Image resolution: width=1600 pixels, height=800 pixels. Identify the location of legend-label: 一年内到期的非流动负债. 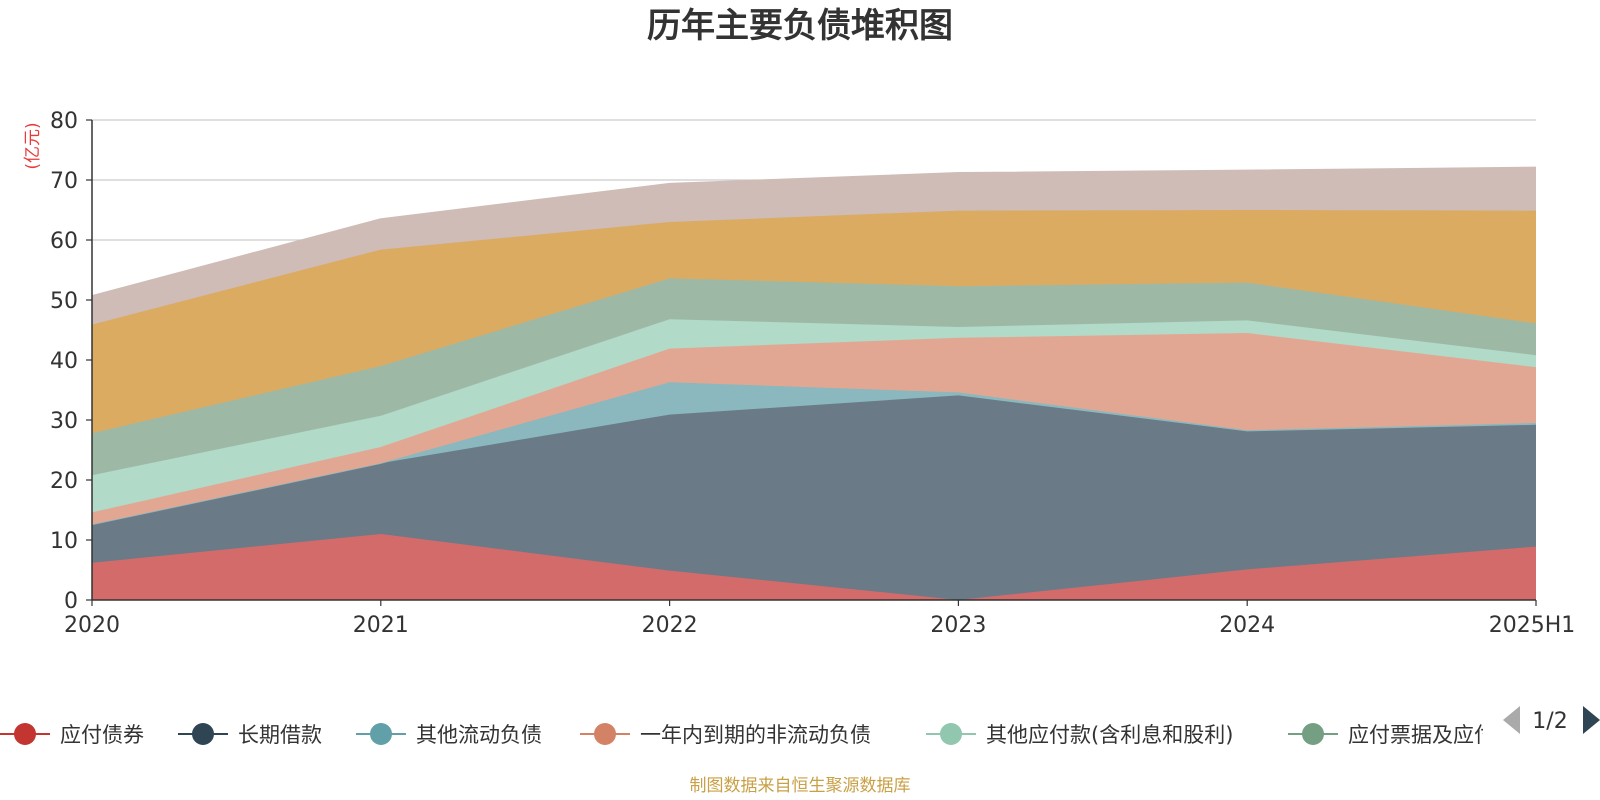
(755, 735).